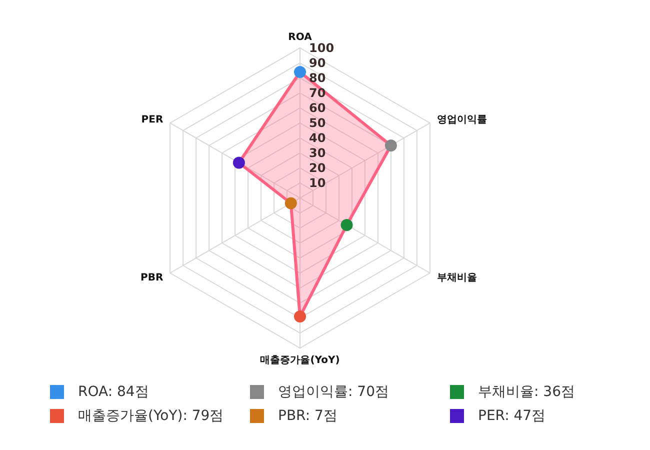  I want to click on y-tick-label: 80, so click(317, 78).